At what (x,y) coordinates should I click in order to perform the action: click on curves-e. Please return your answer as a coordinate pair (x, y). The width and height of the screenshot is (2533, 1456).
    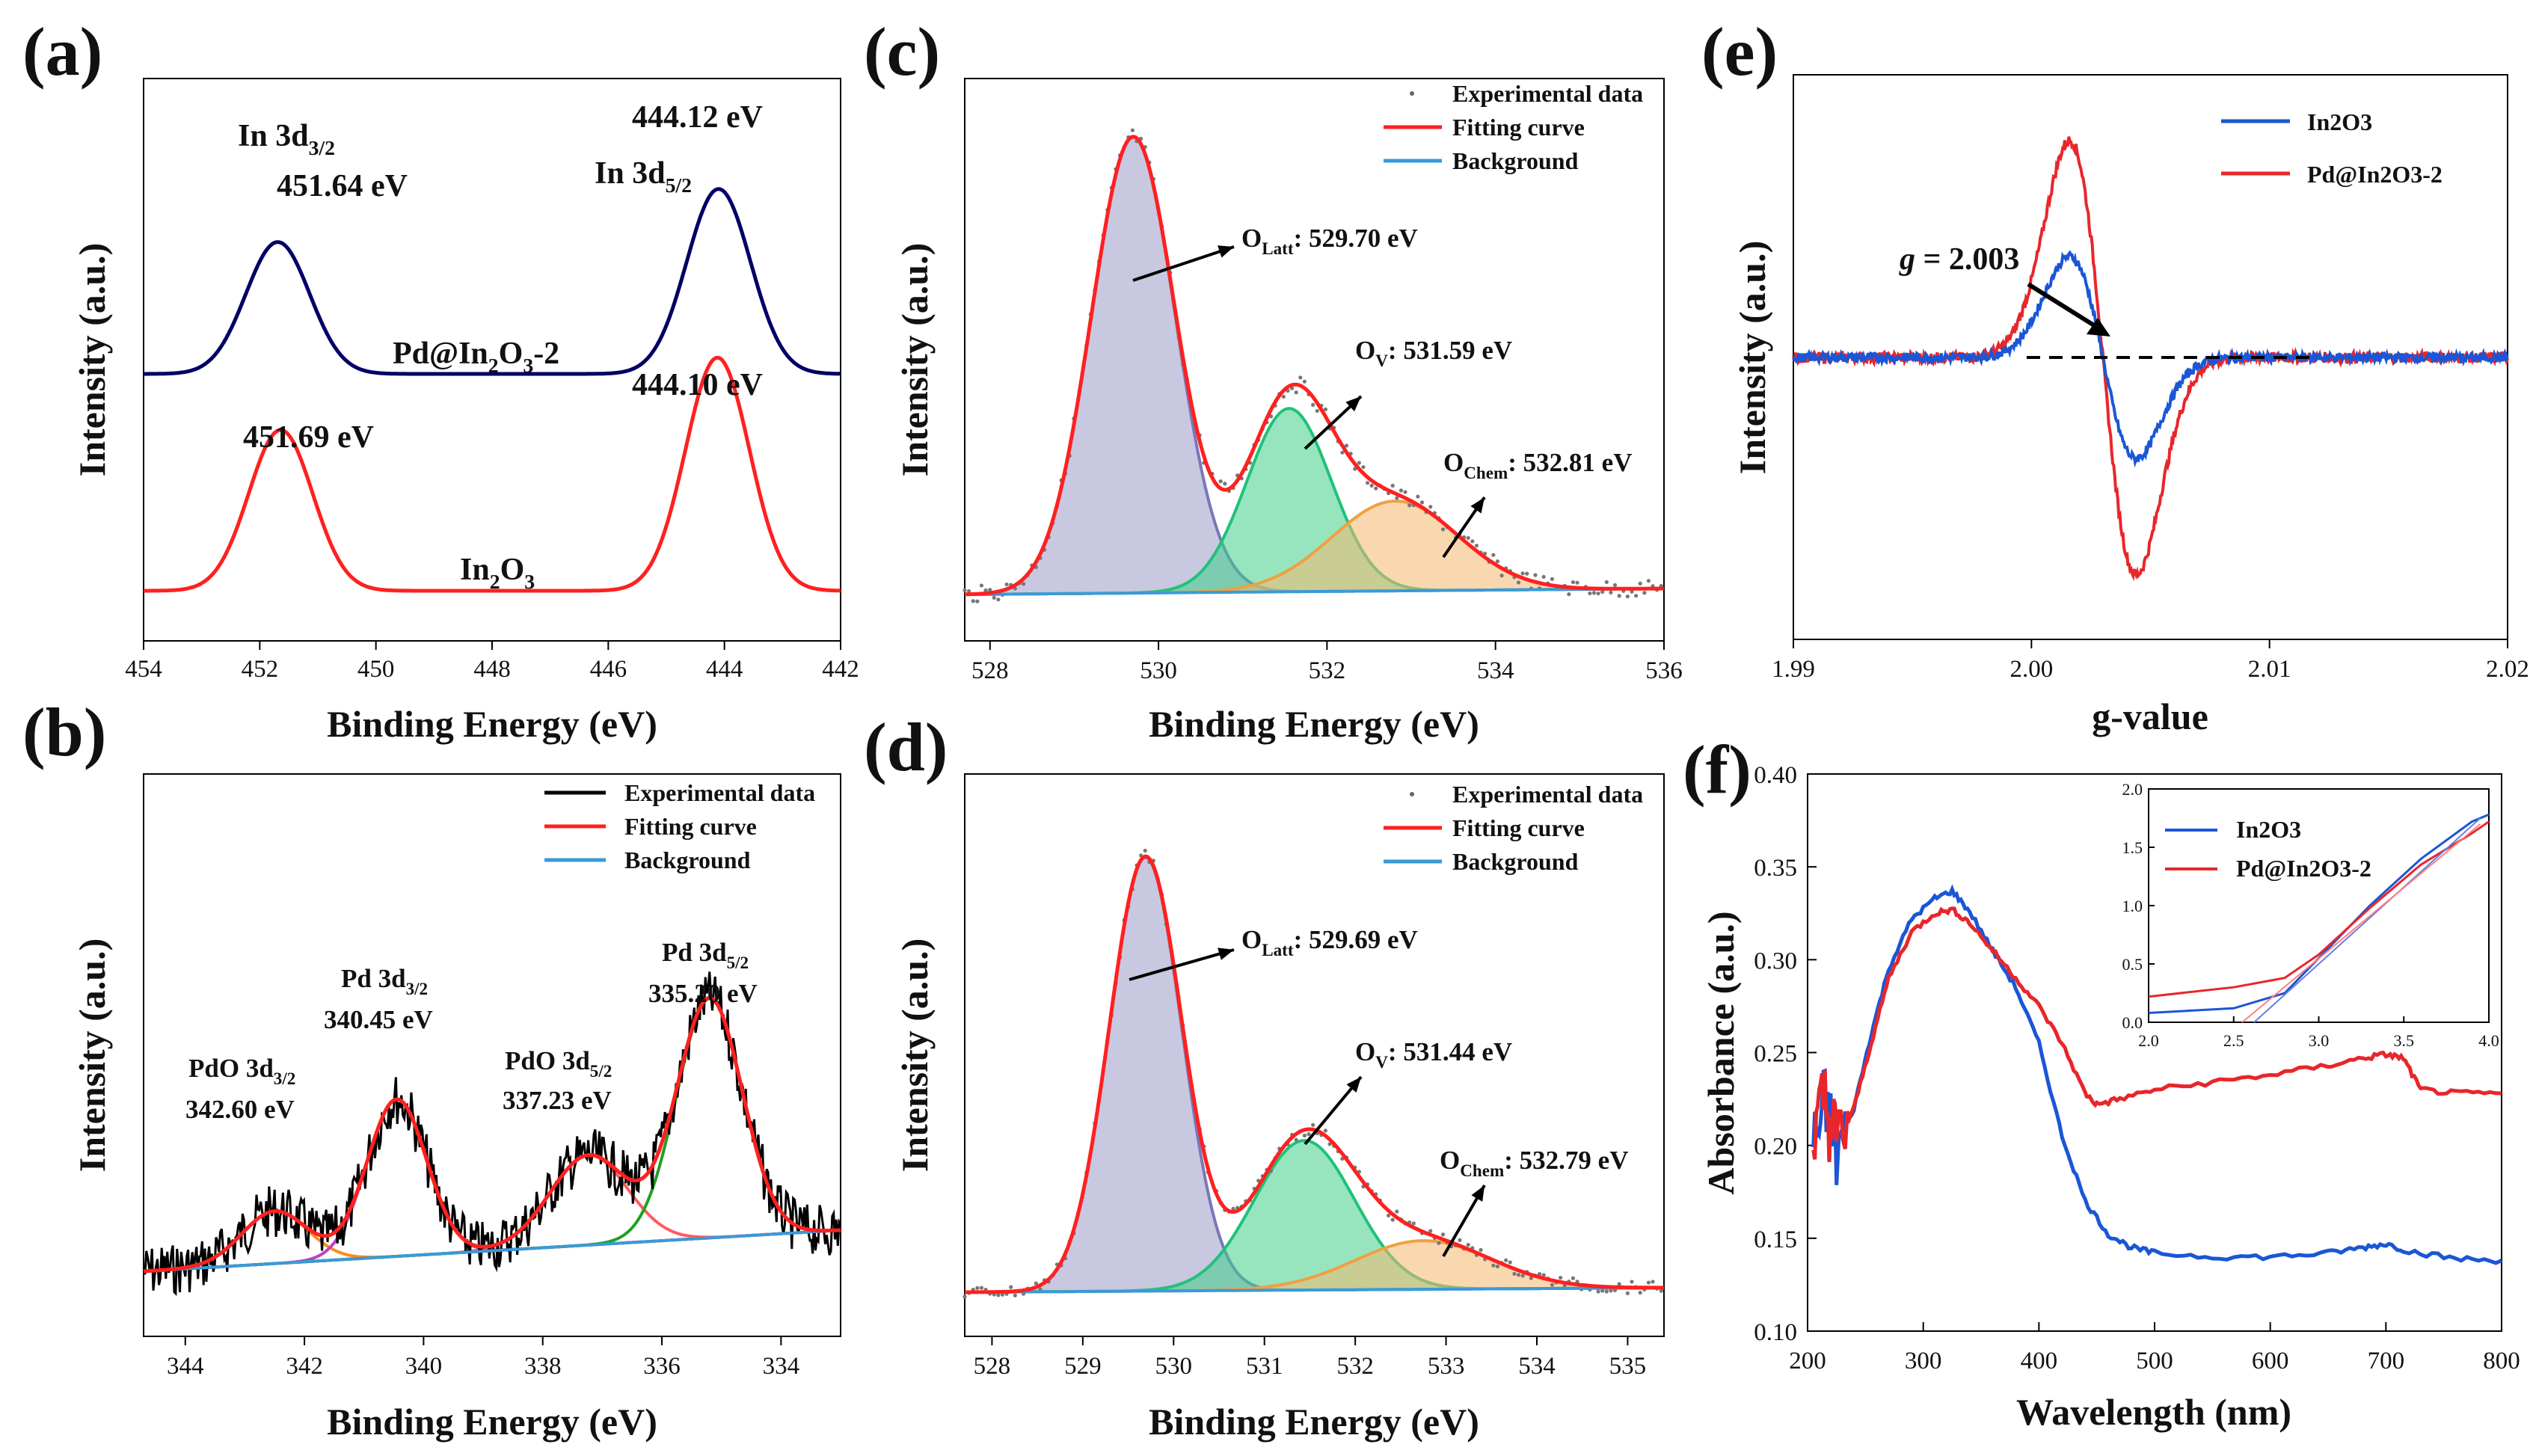
    Looking at the image, I should click on (2150, 359).